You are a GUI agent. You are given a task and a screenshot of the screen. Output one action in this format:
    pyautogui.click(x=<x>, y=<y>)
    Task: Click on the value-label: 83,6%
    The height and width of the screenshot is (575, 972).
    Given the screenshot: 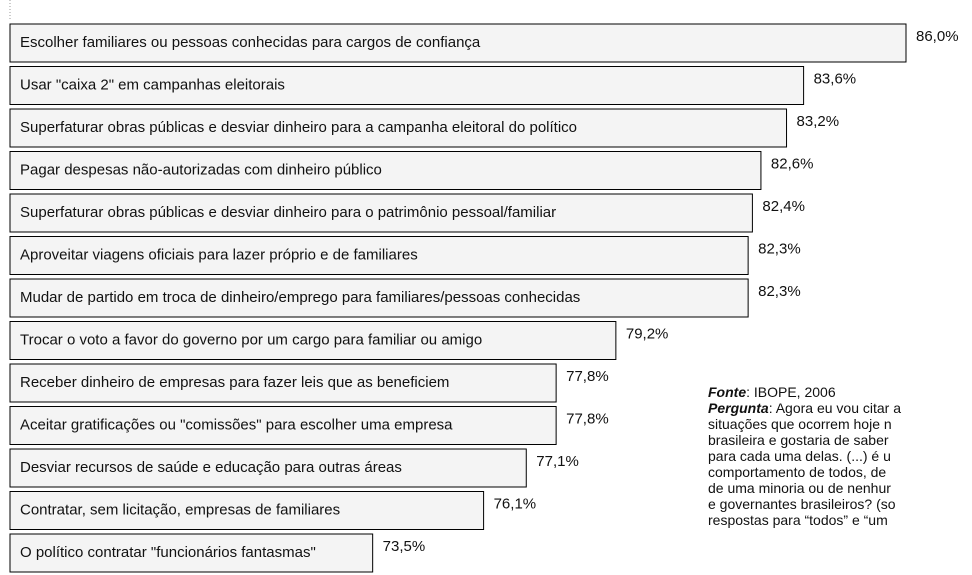 What is the action you would take?
    pyautogui.click(x=835, y=78)
    